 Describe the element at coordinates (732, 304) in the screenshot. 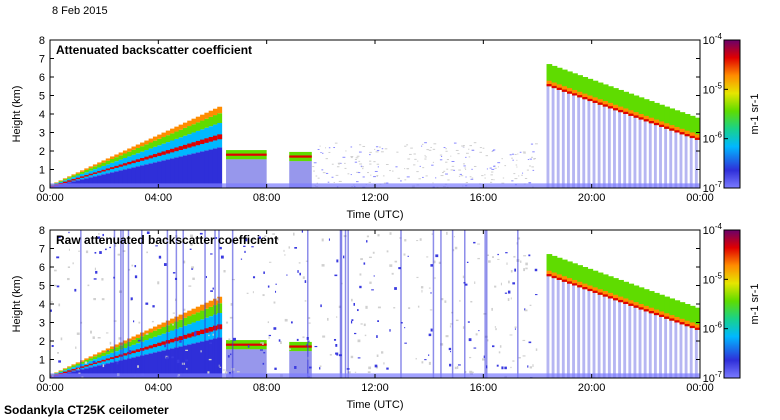

I see `colorbar` at that location.